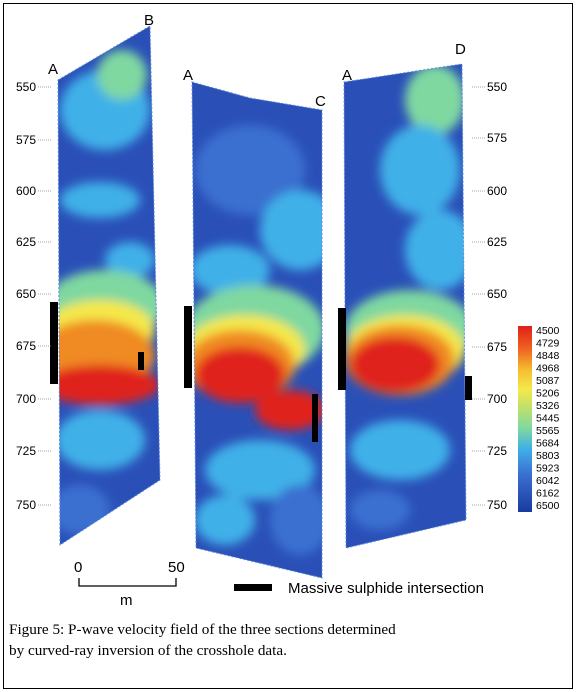 This screenshot has width=576, height=692. I want to click on left-tick-625: 625, so click(26, 242).